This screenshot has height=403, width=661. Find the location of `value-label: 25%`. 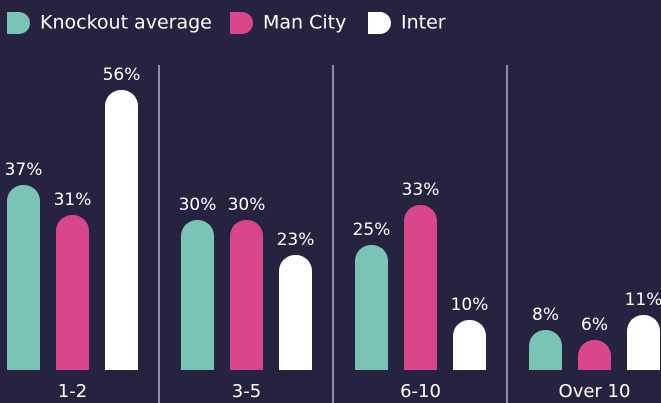

value-label: 25% is located at coordinates (372, 230).